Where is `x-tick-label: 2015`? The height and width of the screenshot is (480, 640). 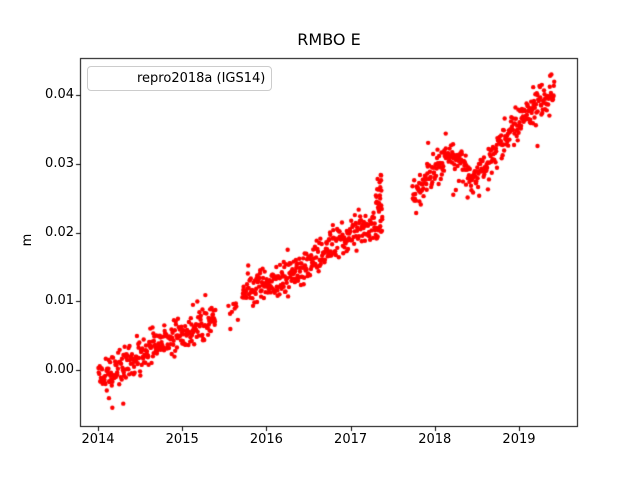 x-tick-label: 2015 is located at coordinates (182, 439).